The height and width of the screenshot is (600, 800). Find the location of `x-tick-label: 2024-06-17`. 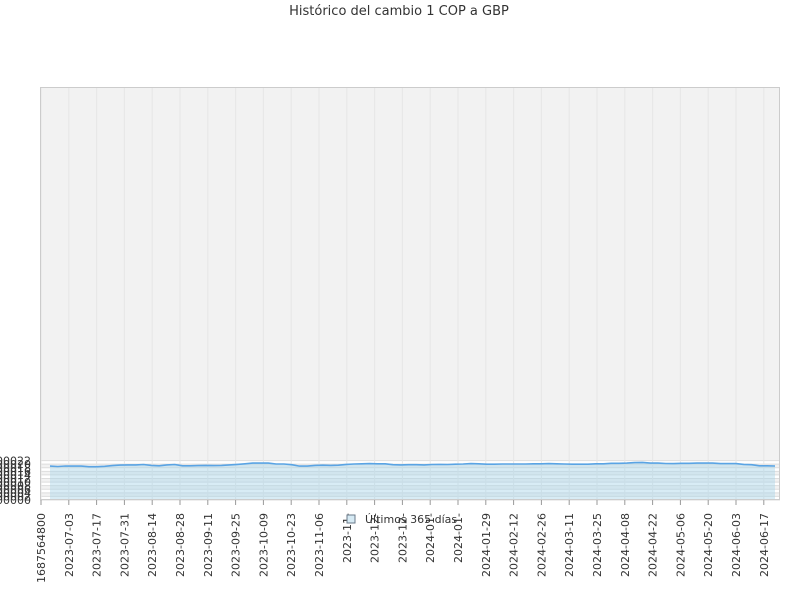

x-tick-label: 2024-06-17 is located at coordinates (764, 545).